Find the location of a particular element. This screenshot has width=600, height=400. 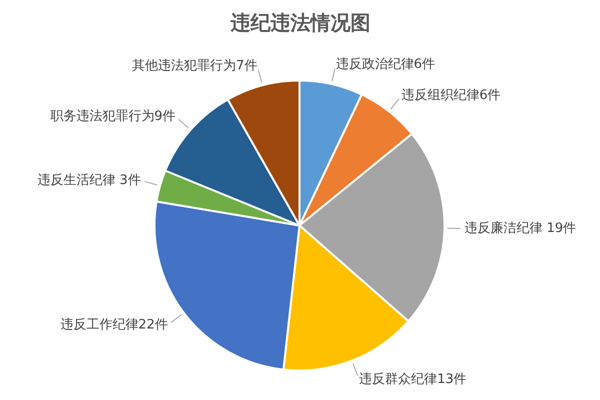

slice-label: 职务违法犯罪行为9件 is located at coordinates (113, 116).